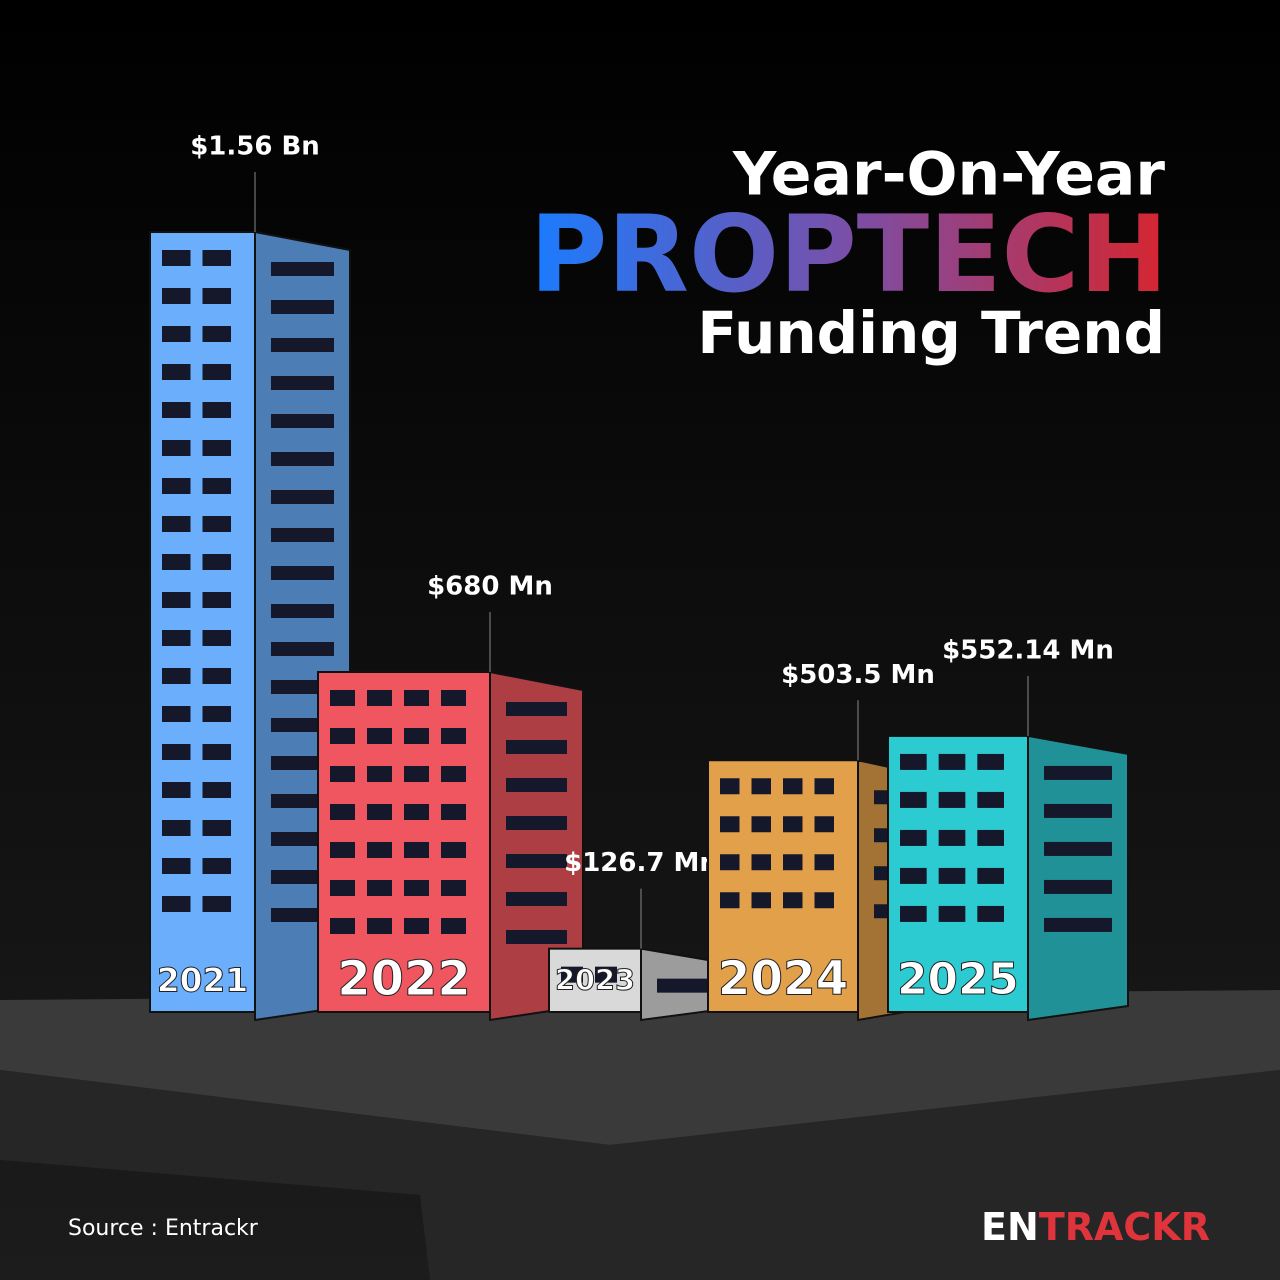  What do you see at coordinates (949, 175) in the screenshot?
I see `title-line: Year-On-Year` at bounding box center [949, 175].